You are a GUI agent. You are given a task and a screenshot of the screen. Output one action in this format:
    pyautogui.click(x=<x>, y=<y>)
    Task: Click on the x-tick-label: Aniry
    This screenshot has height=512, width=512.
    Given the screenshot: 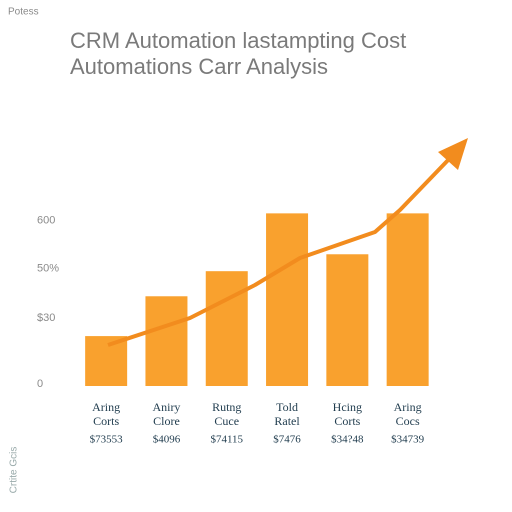 What is the action you would take?
    pyautogui.click(x=166, y=407)
    